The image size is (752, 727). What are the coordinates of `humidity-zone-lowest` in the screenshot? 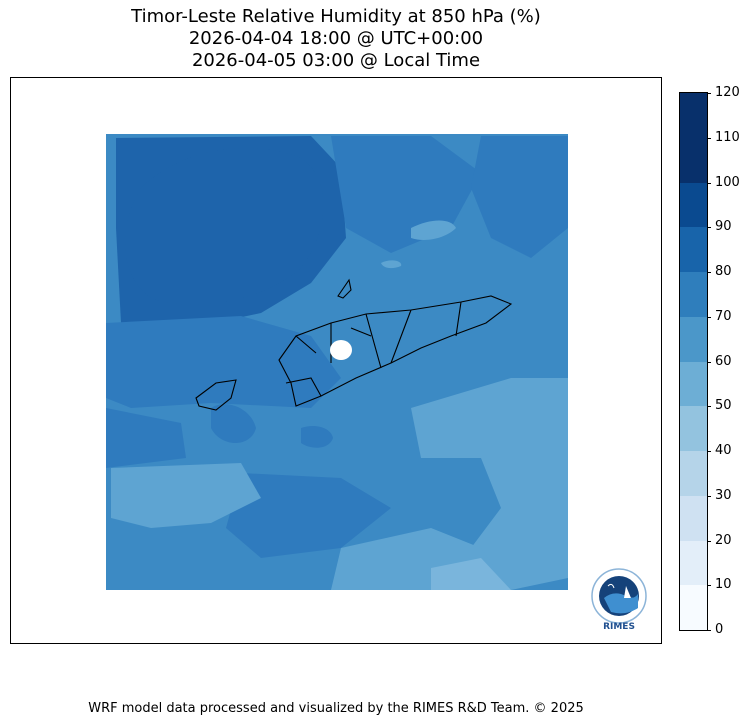 It's located at (471, 574).